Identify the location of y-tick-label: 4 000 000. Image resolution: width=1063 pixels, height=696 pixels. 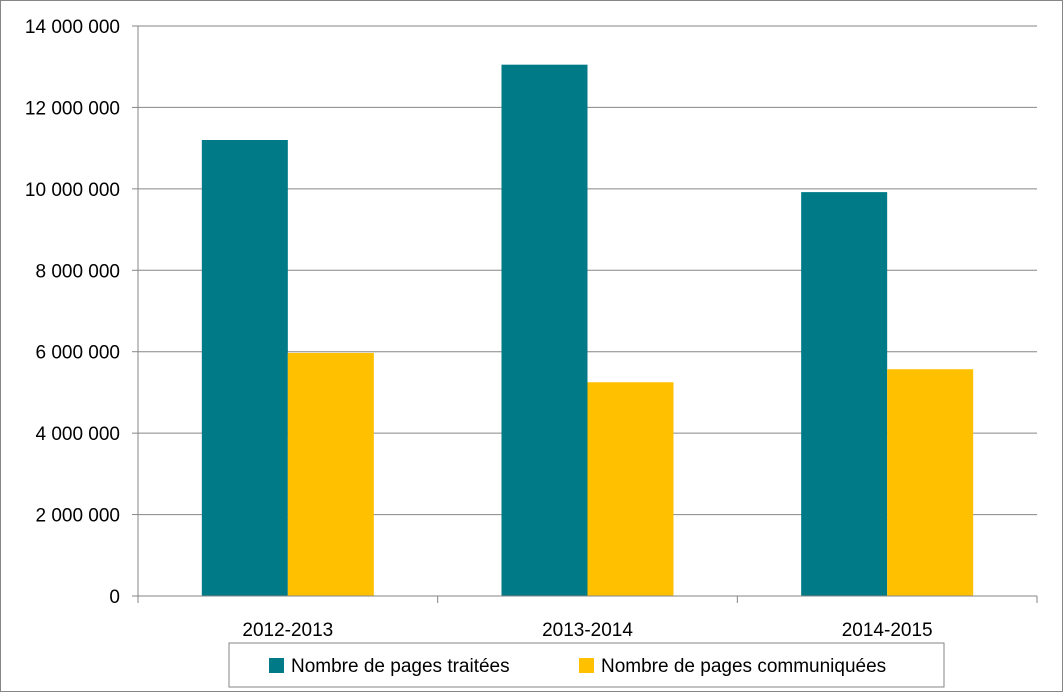
(77, 434).